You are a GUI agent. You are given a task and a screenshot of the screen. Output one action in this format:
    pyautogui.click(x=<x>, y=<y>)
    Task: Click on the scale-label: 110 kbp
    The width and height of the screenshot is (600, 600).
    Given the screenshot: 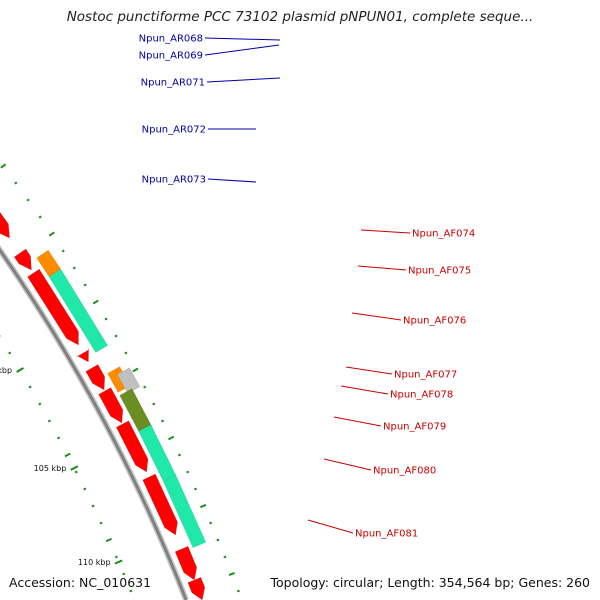 What is the action you would take?
    pyautogui.click(x=94, y=562)
    